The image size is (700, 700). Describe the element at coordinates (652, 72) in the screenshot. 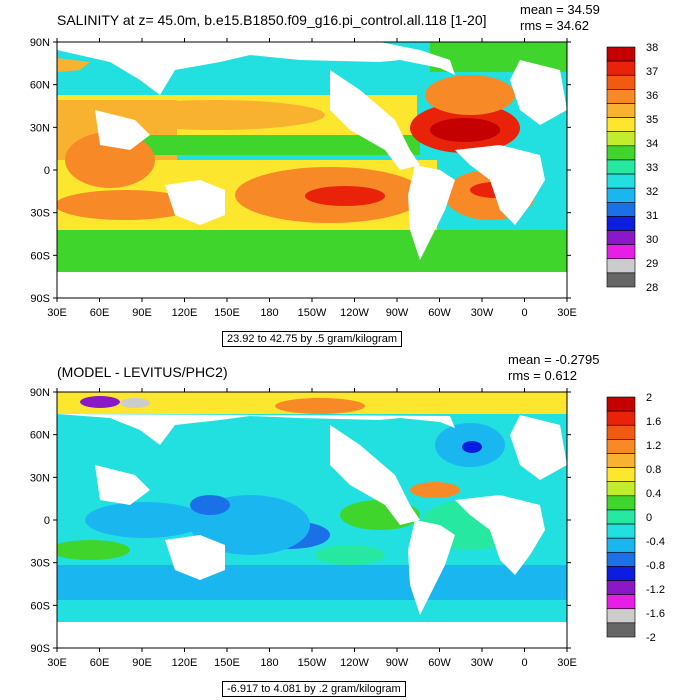

I see `colorbar-label: 37` at that location.